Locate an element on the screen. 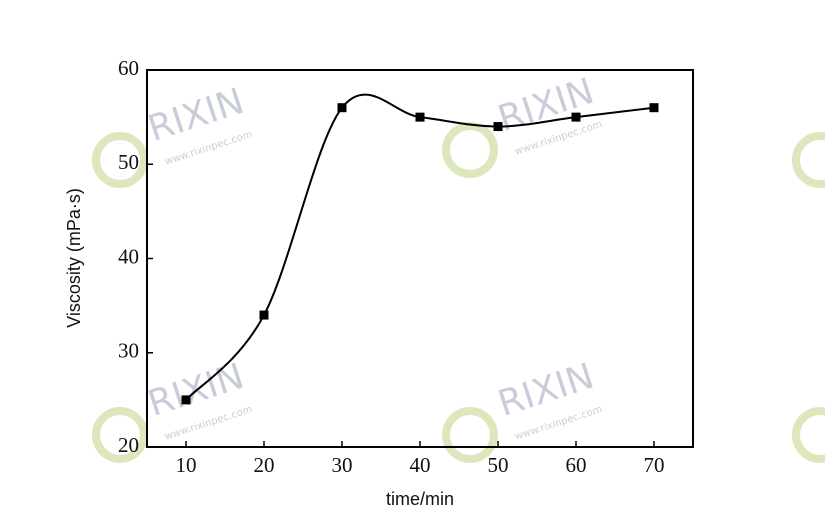 This screenshot has height=530, width=825. x-tick-label: 60 is located at coordinates (576, 465).